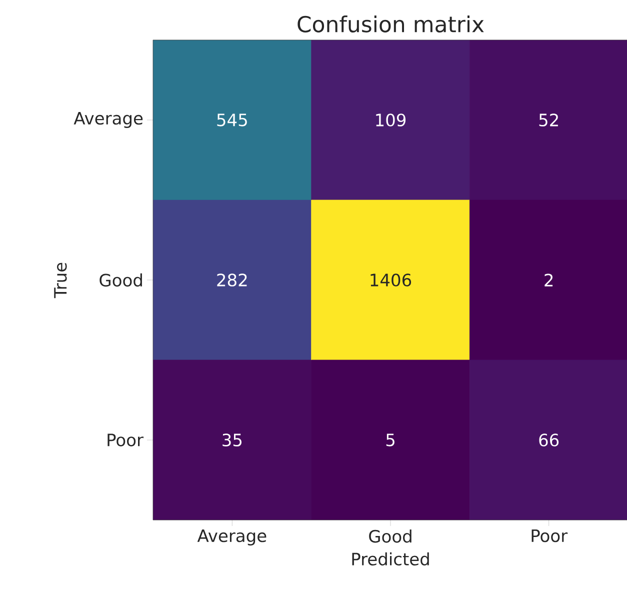 This screenshot has height=595, width=627. I want to click on y-tick-label: Poor, so click(126, 440).